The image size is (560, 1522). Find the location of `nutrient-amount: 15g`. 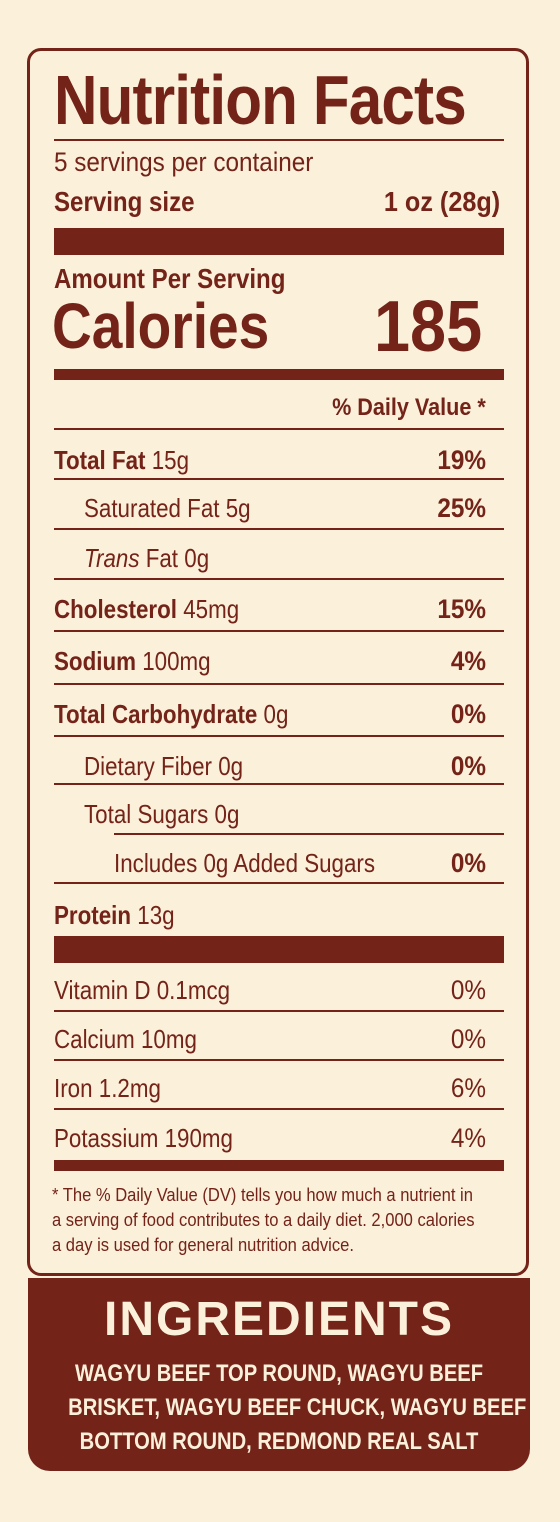

nutrient-amount: 15g is located at coordinates (170, 460).